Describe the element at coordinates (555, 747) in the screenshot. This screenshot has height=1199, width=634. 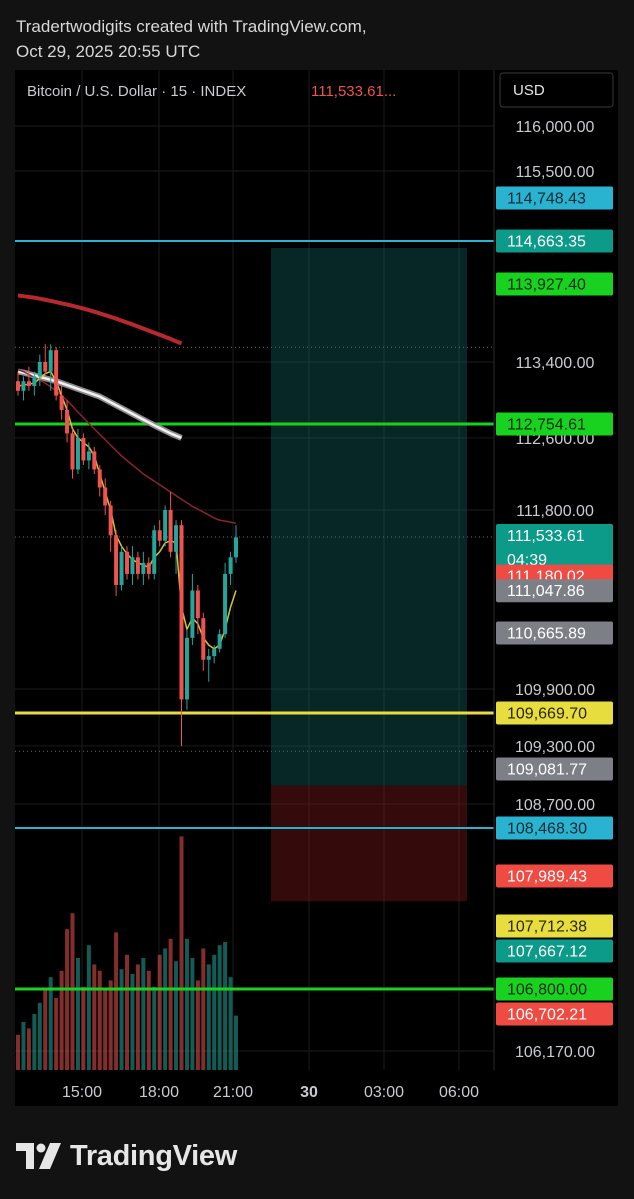
I see `price-tick-label: 109,300.00` at that location.